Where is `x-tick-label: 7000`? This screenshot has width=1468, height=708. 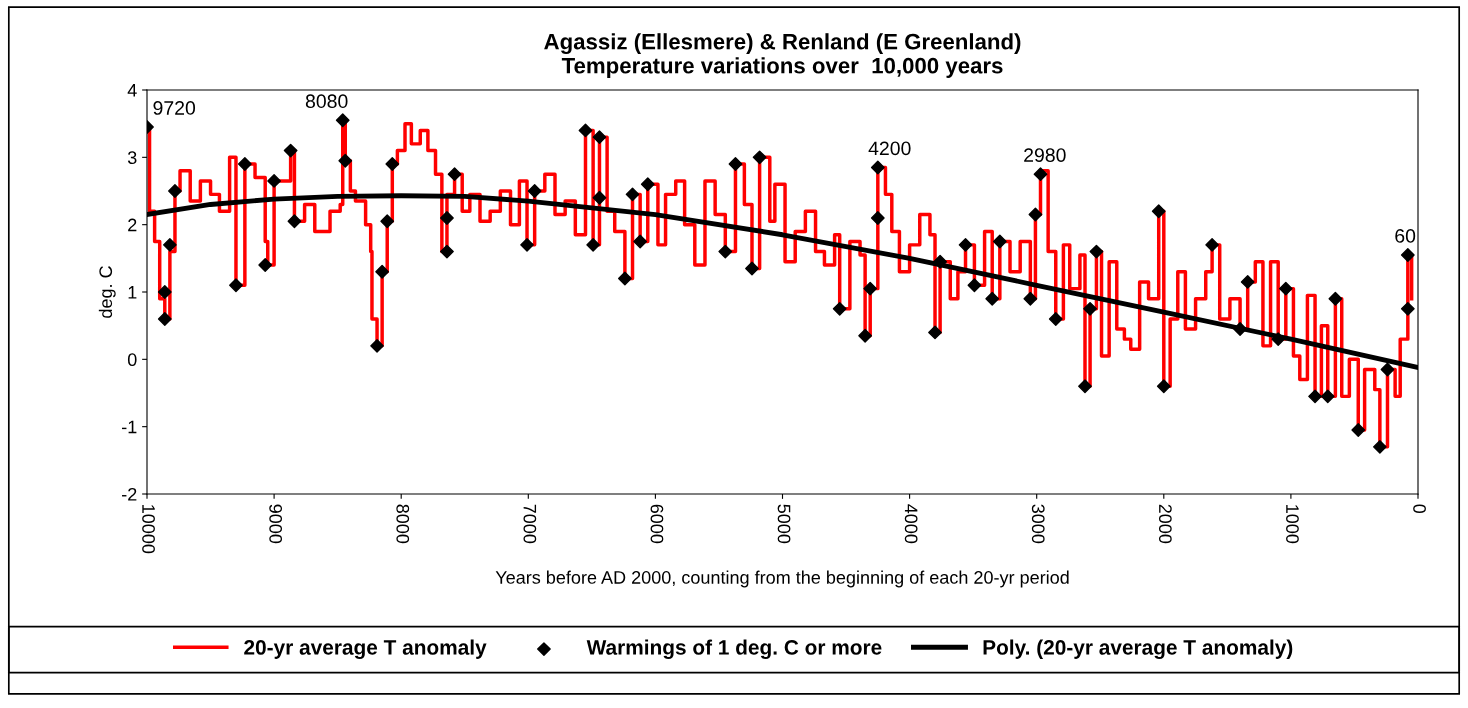 x-tick-label: 7000 is located at coordinates (530, 524).